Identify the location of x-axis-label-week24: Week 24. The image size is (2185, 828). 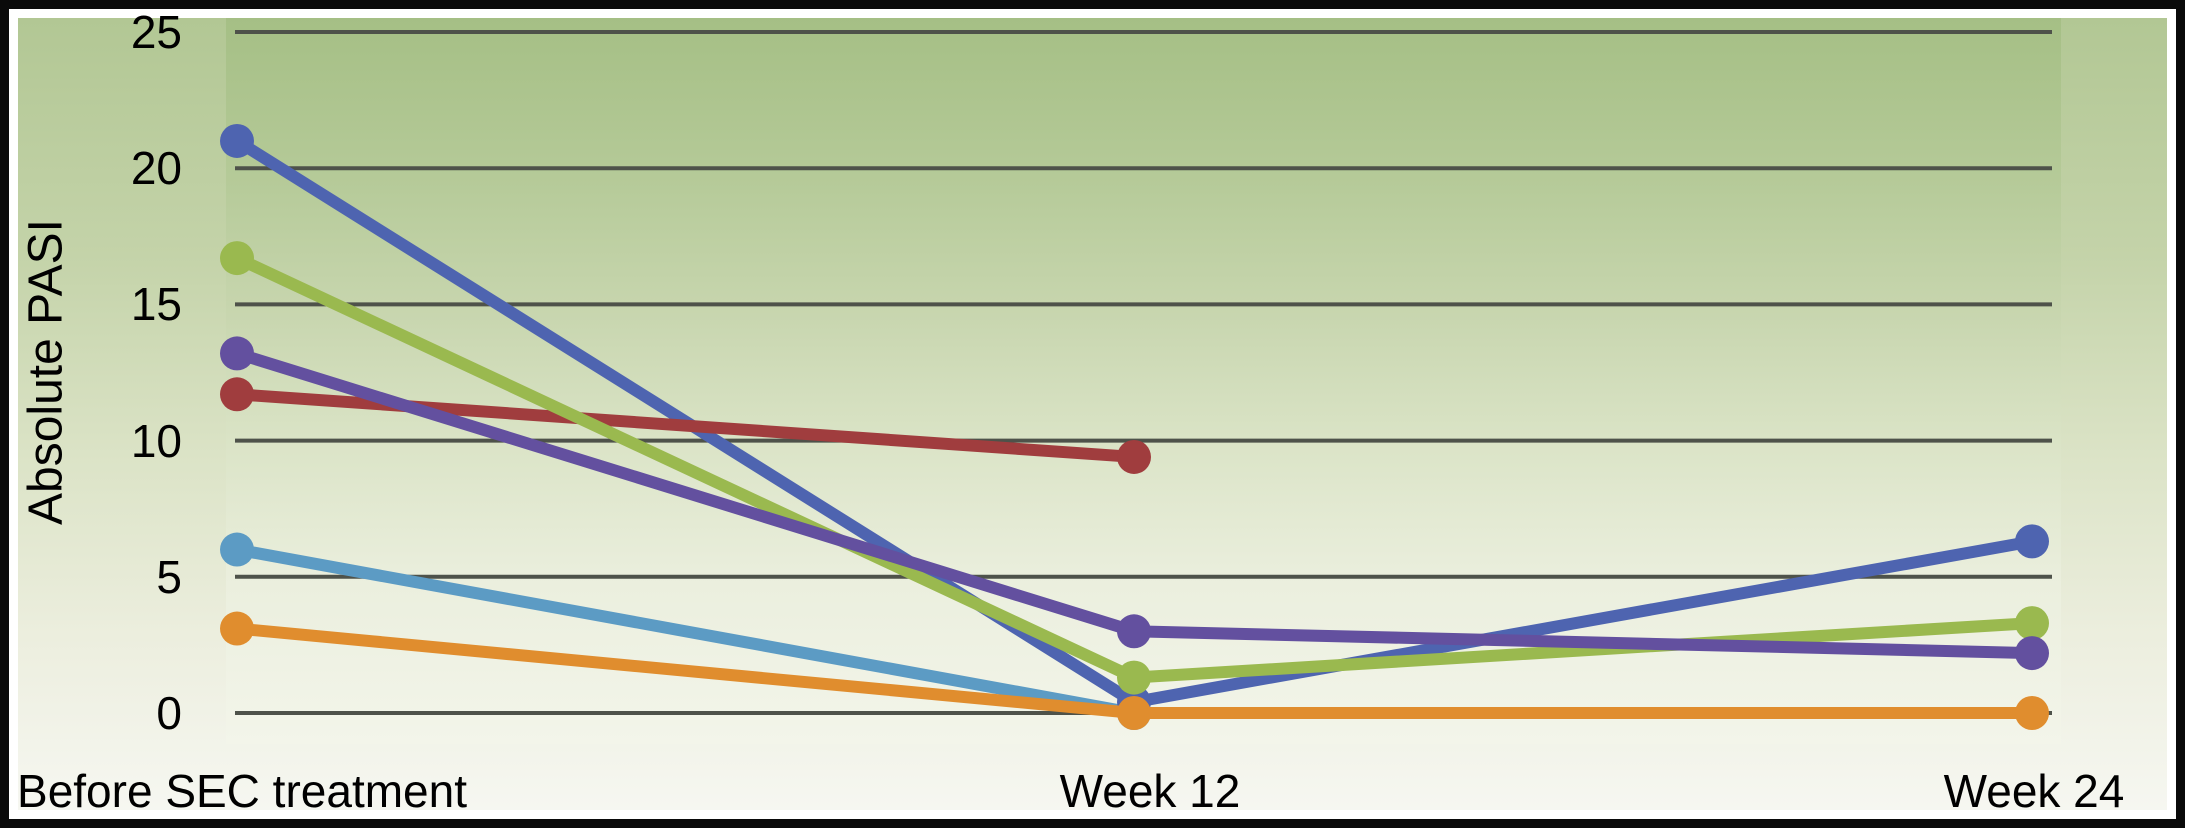
(2034, 791).